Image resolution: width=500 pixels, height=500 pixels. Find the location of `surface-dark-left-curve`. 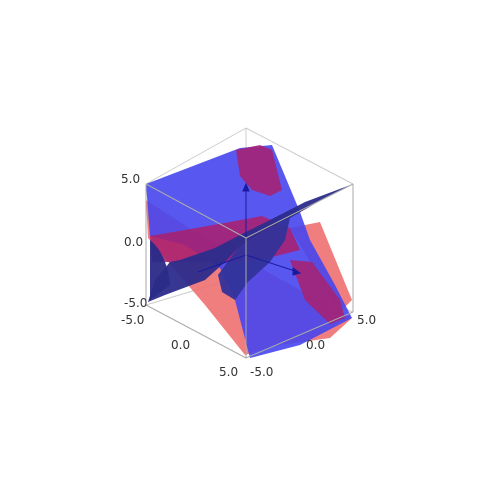

surface-dark-left-curve is located at coordinates (160, 270).